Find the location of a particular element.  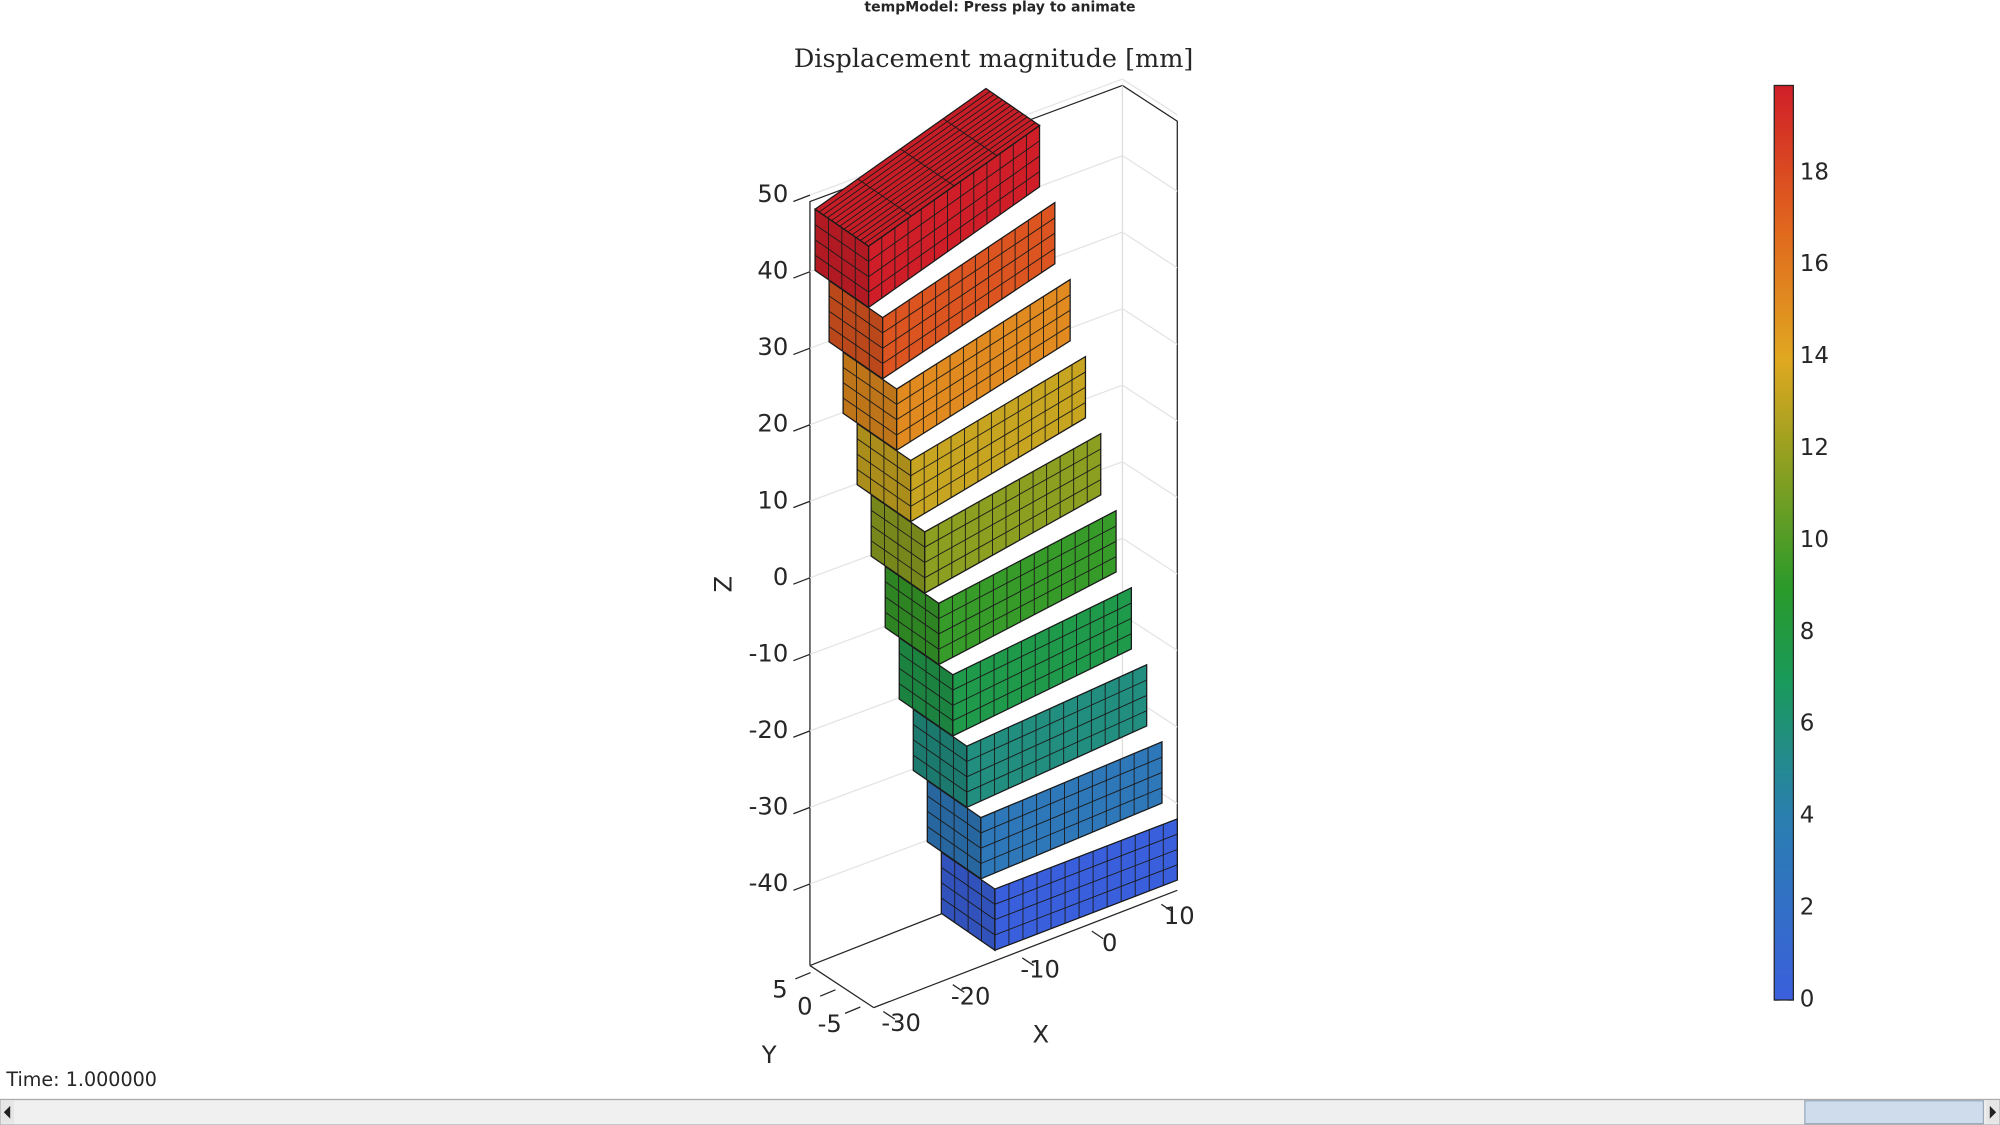

colorbar-tick-label: 8 is located at coordinates (1807, 632).